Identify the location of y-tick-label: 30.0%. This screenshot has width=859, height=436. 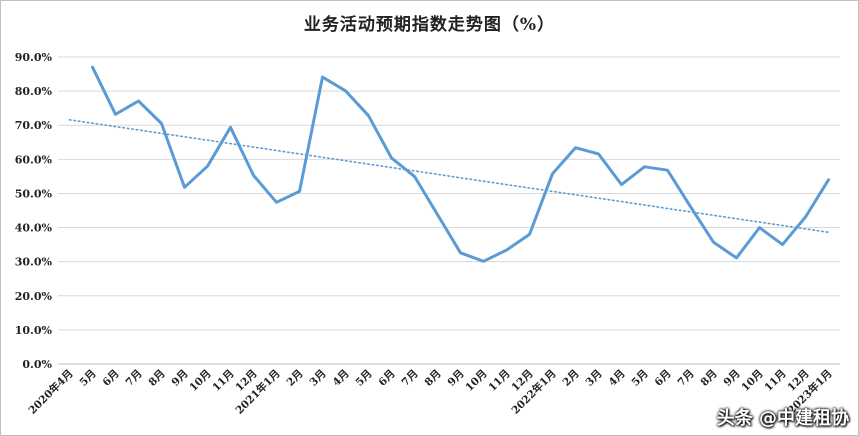
(34, 262).